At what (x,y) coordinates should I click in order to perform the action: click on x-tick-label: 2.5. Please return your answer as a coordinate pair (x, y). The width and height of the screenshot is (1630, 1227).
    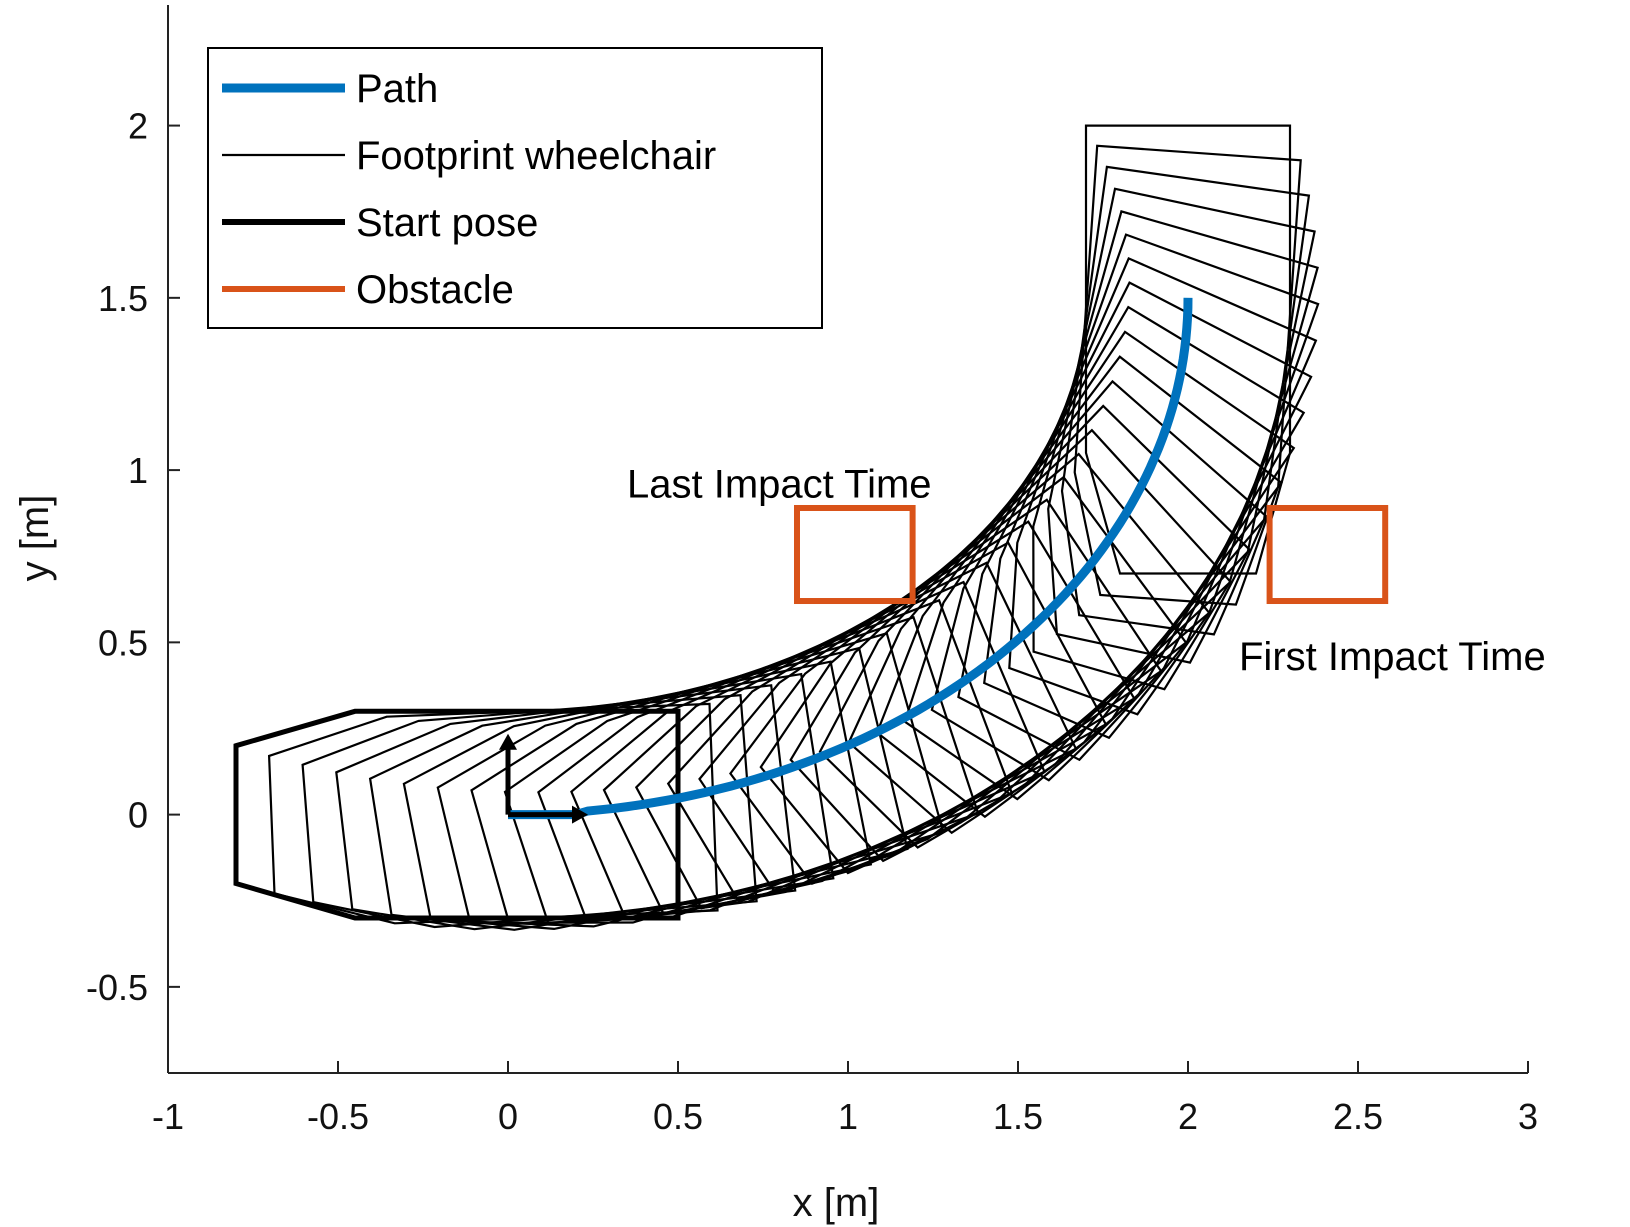
    Looking at the image, I should click on (1358, 1116).